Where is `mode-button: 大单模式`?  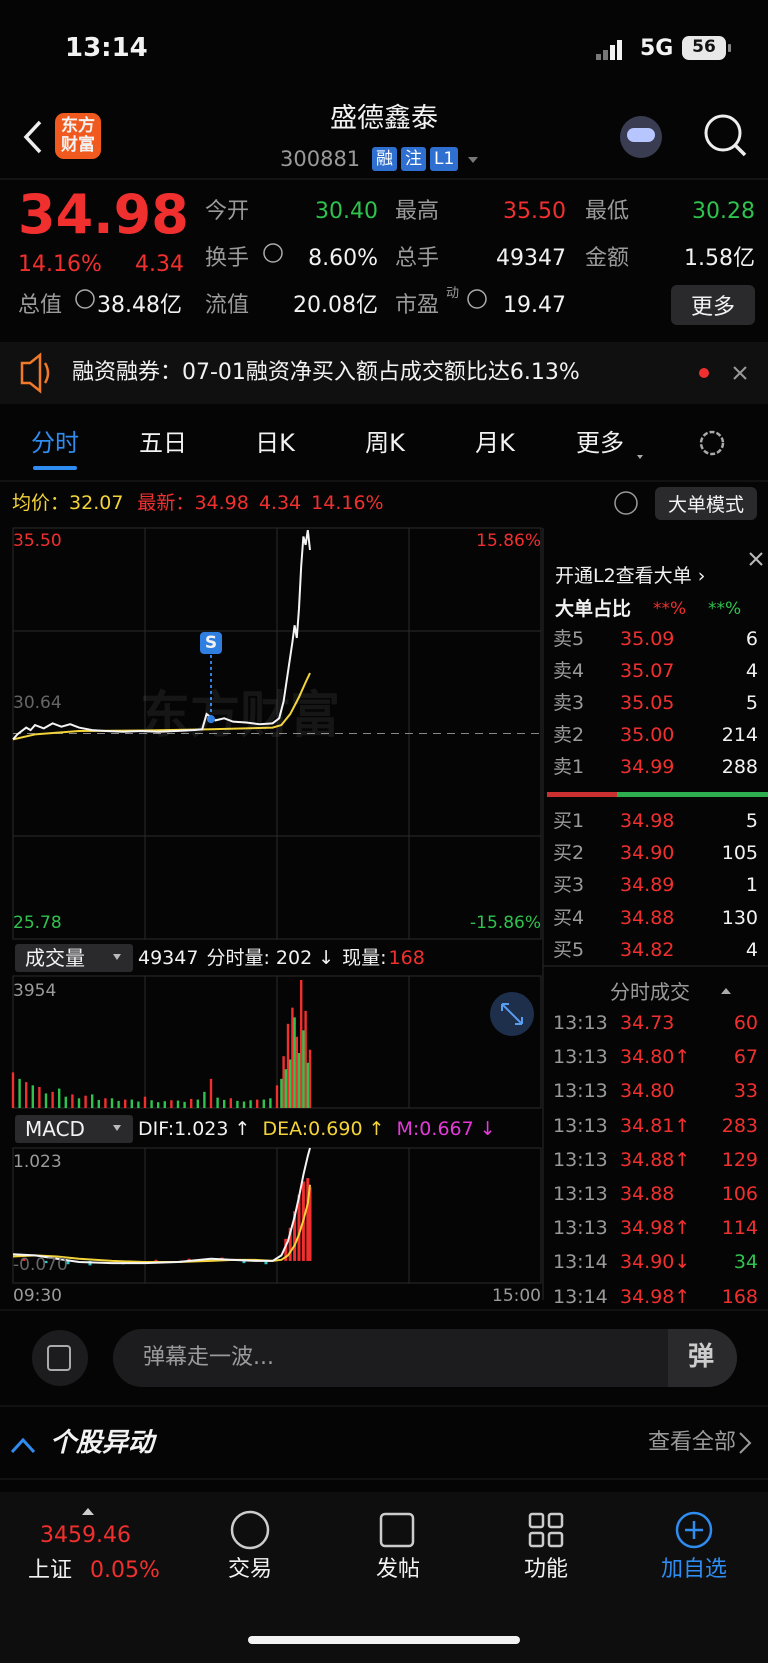
mode-button: 大单模式 is located at coordinates (706, 503).